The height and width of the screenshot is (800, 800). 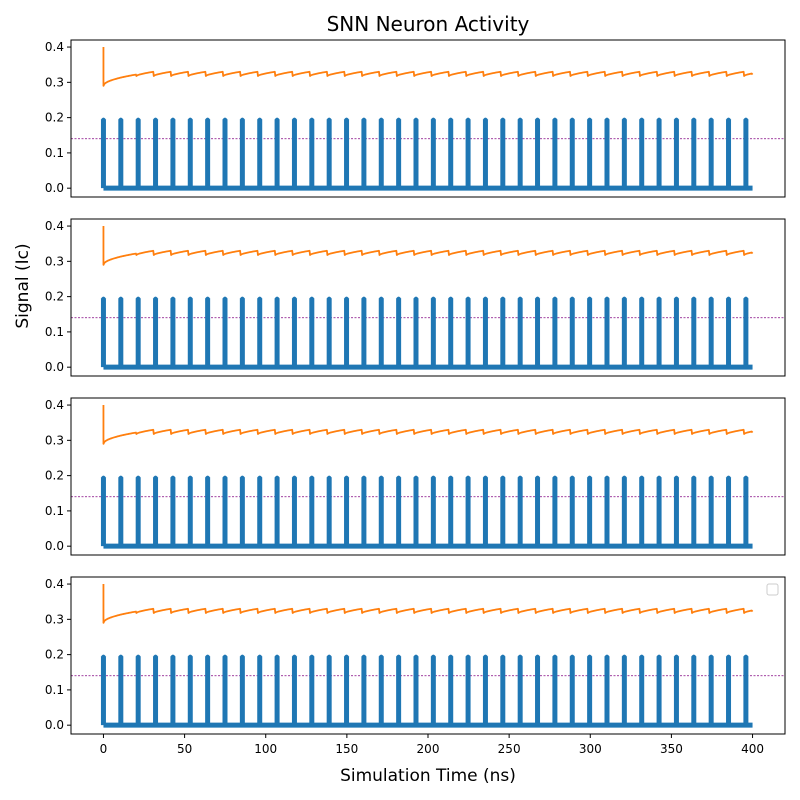 What do you see at coordinates (428, 24) in the screenshot?
I see `chart-title: SNN Neuron Activity` at bounding box center [428, 24].